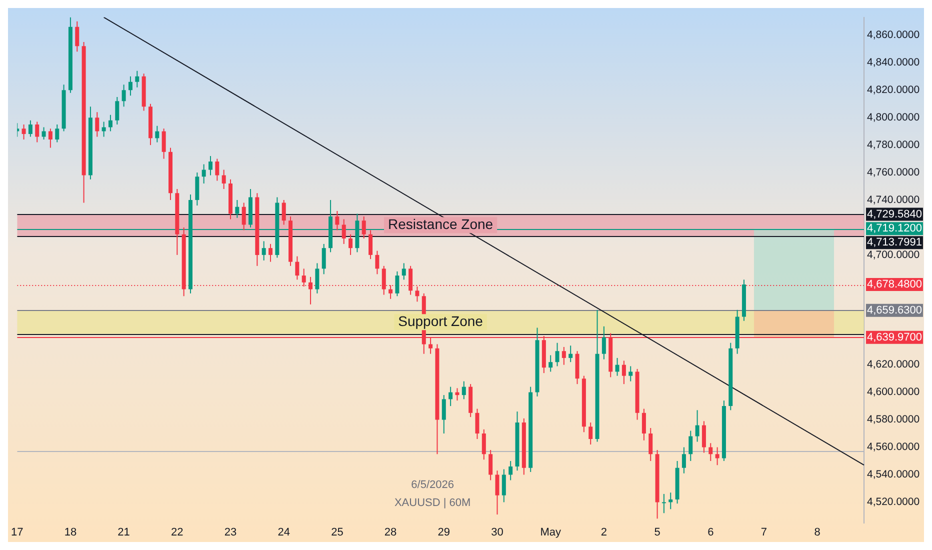  Describe the element at coordinates (70, 532) in the screenshot. I see `x-tick-label: 18` at that location.